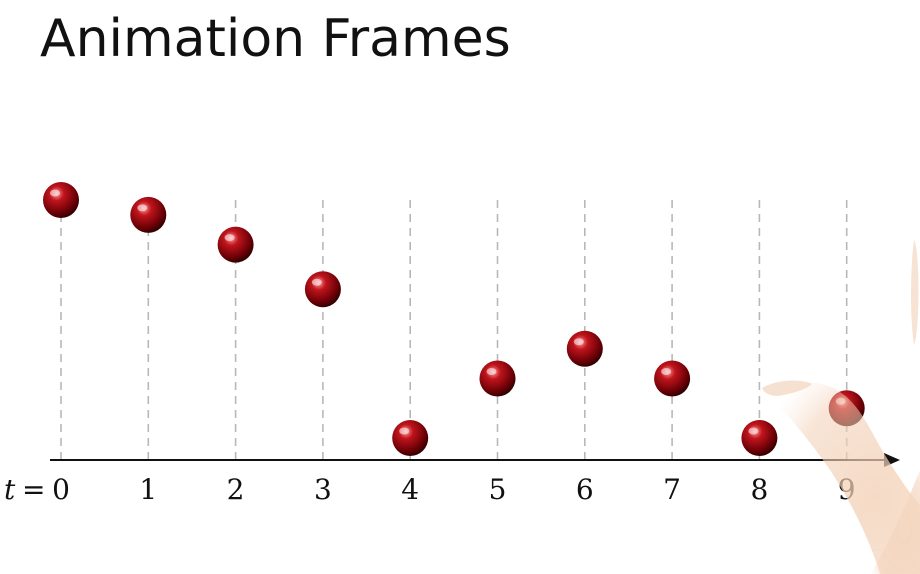 The image size is (920, 574). Describe the element at coordinates (915, 292) in the screenshot. I see `hand-edge-sliver` at that location.